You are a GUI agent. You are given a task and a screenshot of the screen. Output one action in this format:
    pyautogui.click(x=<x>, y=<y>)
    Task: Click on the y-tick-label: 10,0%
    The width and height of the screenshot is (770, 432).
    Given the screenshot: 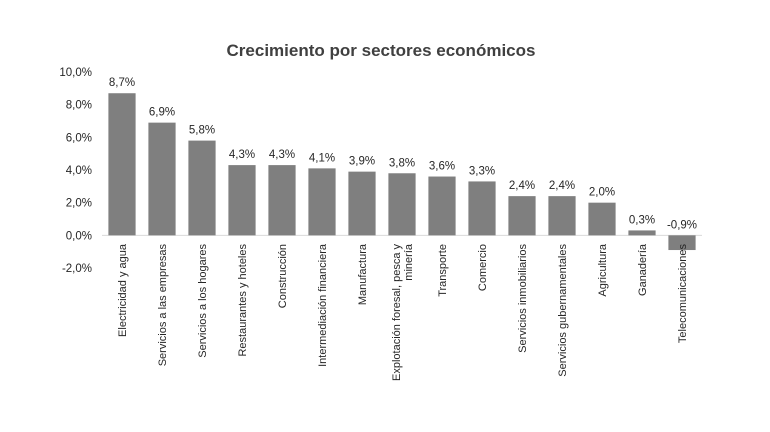 What is the action you would take?
    pyautogui.click(x=75, y=73)
    